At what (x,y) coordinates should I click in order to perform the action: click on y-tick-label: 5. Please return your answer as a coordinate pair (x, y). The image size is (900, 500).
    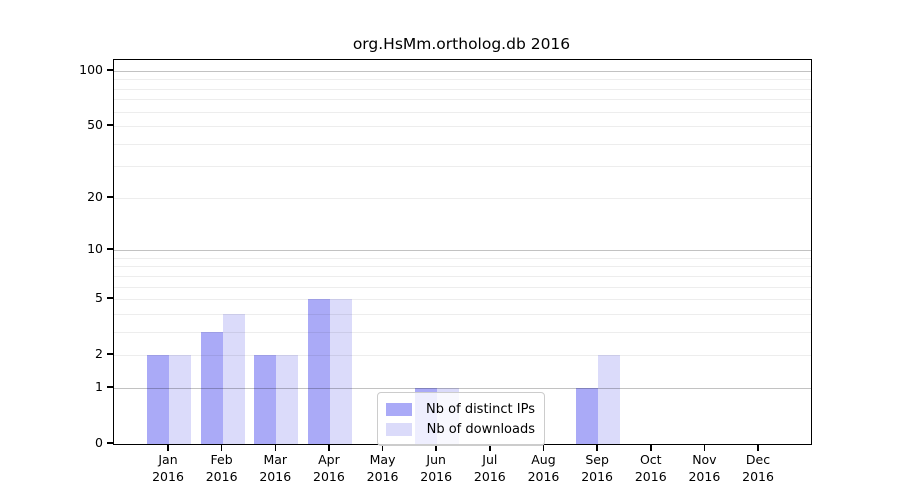
    Looking at the image, I should click on (99, 298).